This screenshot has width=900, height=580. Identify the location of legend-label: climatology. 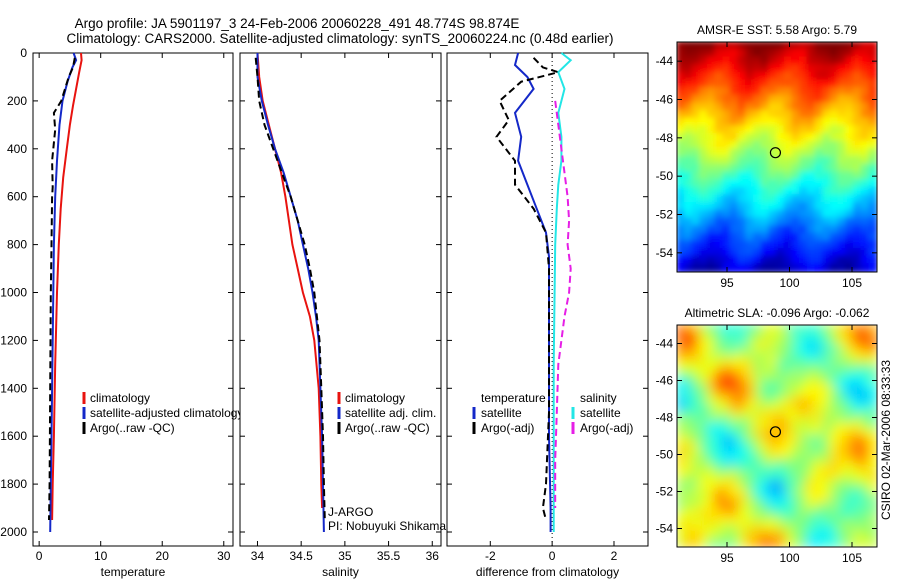
(375, 398).